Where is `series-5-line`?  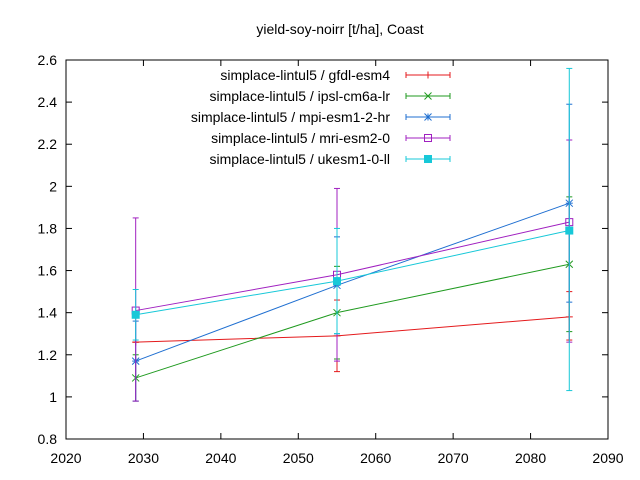 series-5-line is located at coordinates (352, 273).